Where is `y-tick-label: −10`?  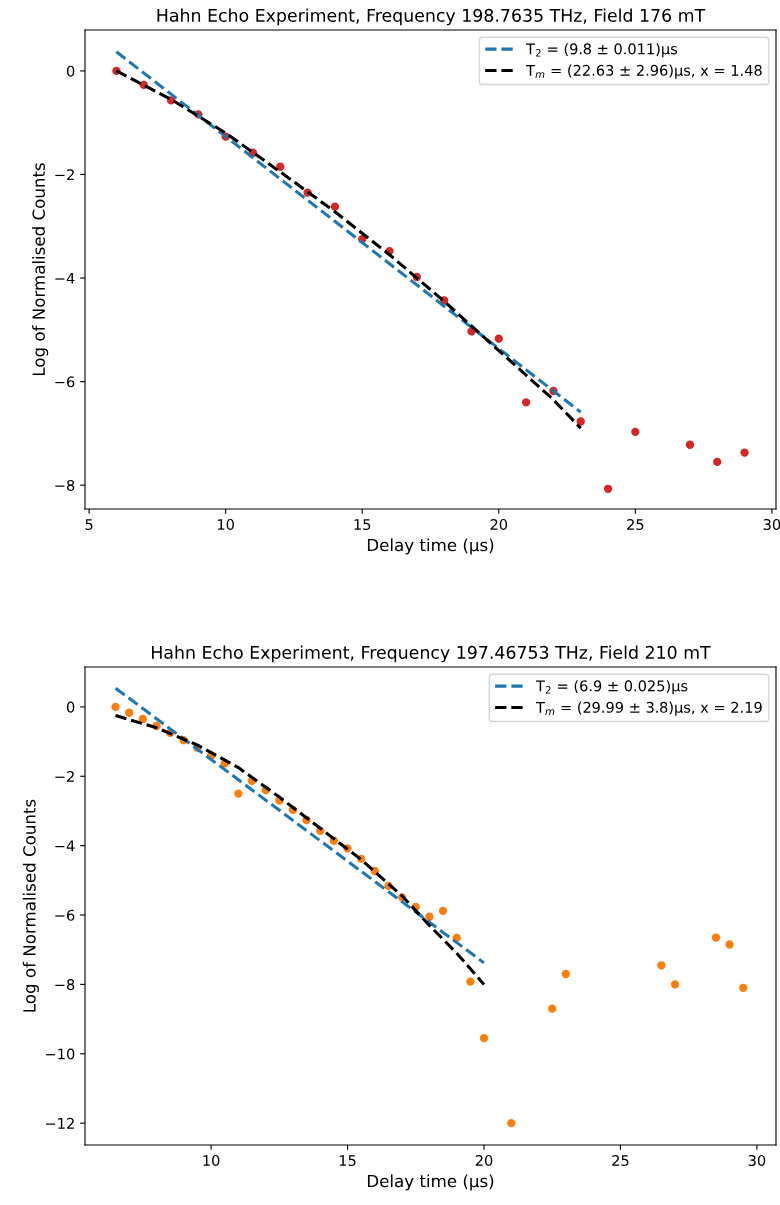
y-tick-label: −10 is located at coordinates (60, 1054).